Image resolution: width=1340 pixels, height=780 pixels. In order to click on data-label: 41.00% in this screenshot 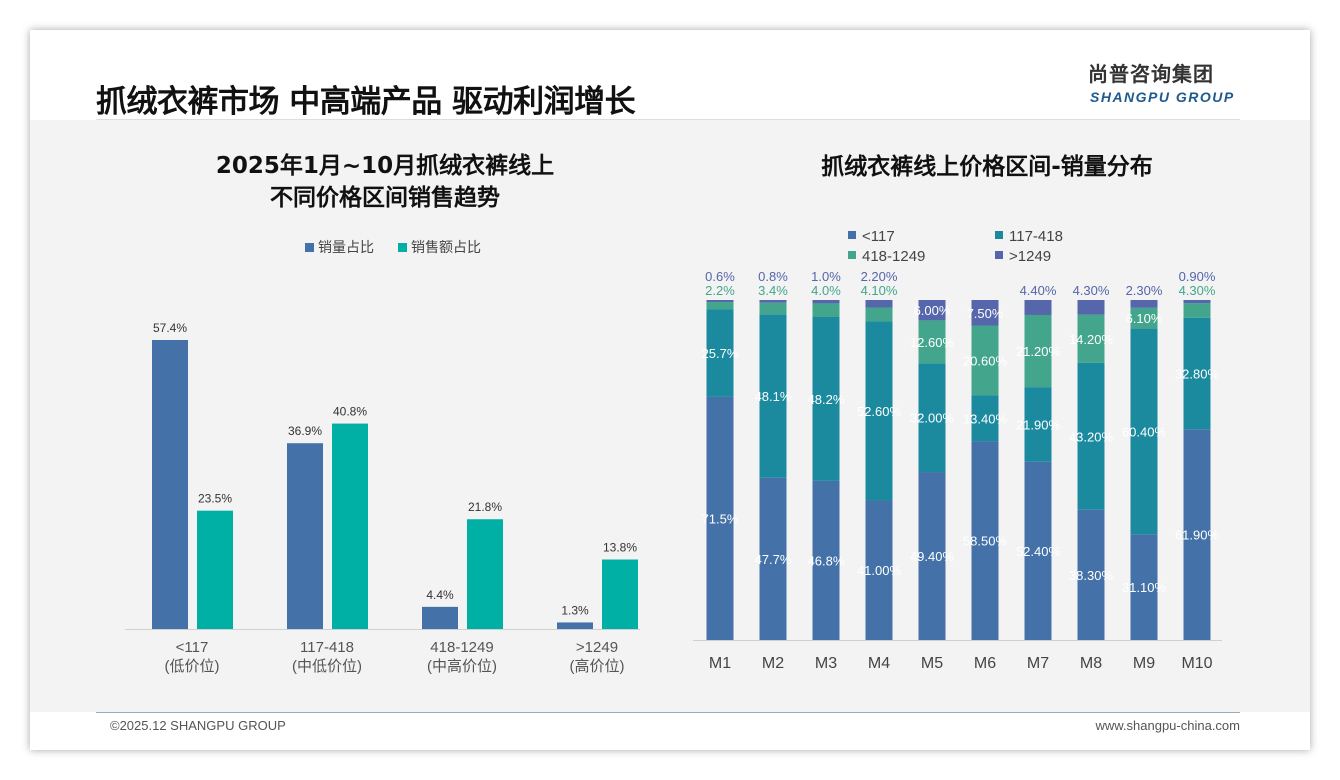, I will do `click(879, 570)`.